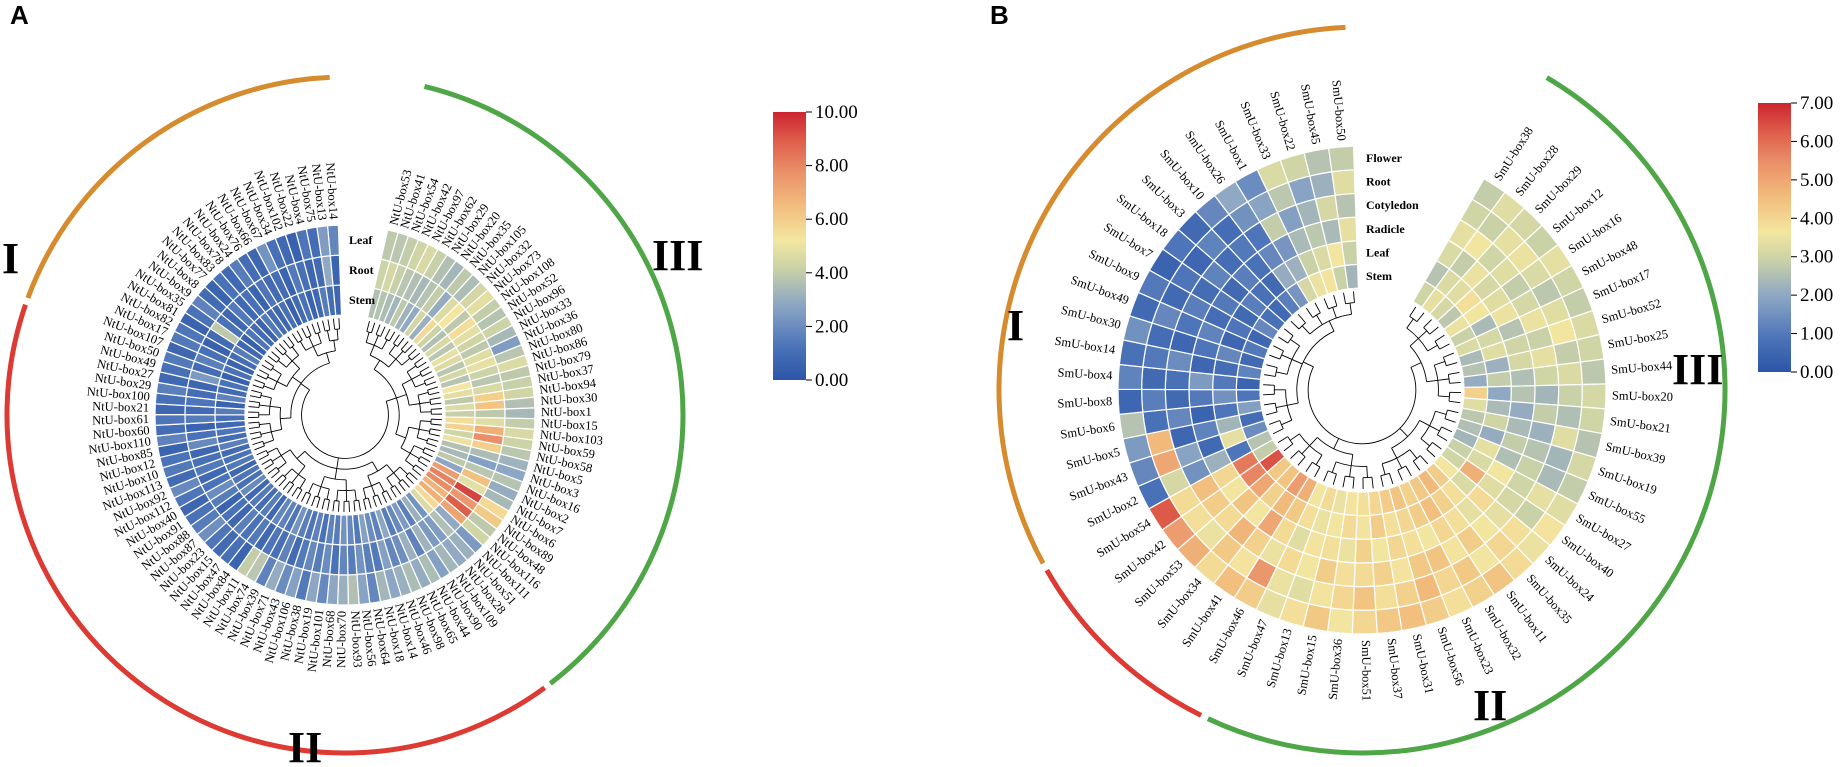  Describe the element at coordinates (1593, 372) in the screenshot. I see `heatmap-cell-smu-box44-flower` at that location.